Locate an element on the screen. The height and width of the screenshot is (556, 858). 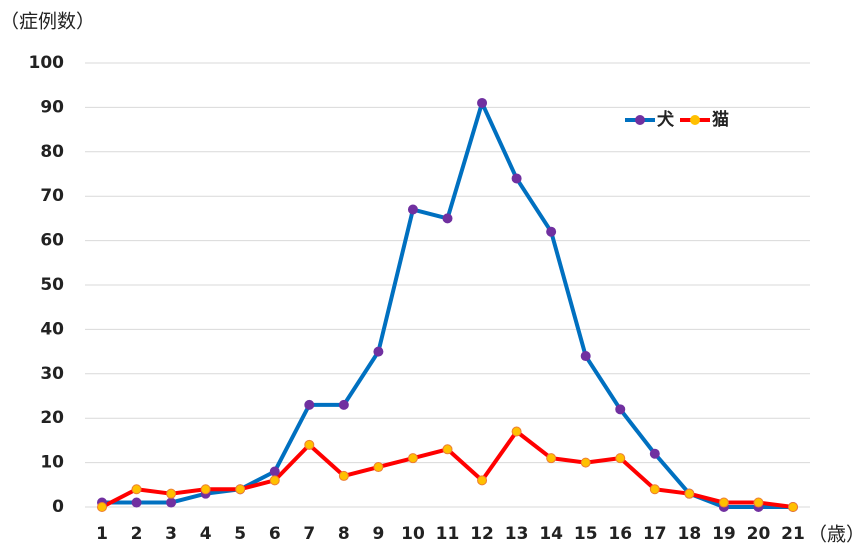
legend-label: 猫 is located at coordinates (720, 119).